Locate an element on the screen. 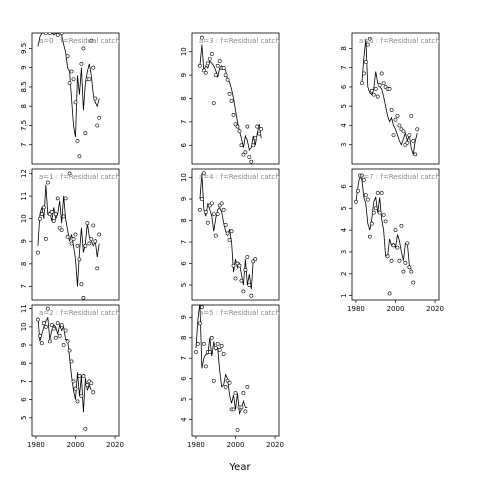 This screenshot has height=480, width=480. panel-label: a=5 : f=Residual catch is located at coordinates (239, 313).